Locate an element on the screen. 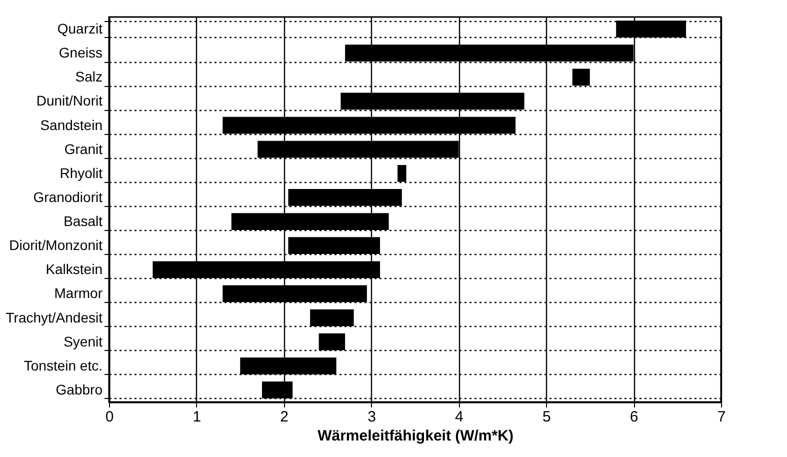 The width and height of the screenshot is (787, 457). y-tick-label: Kalkstein is located at coordinates (74, 269).